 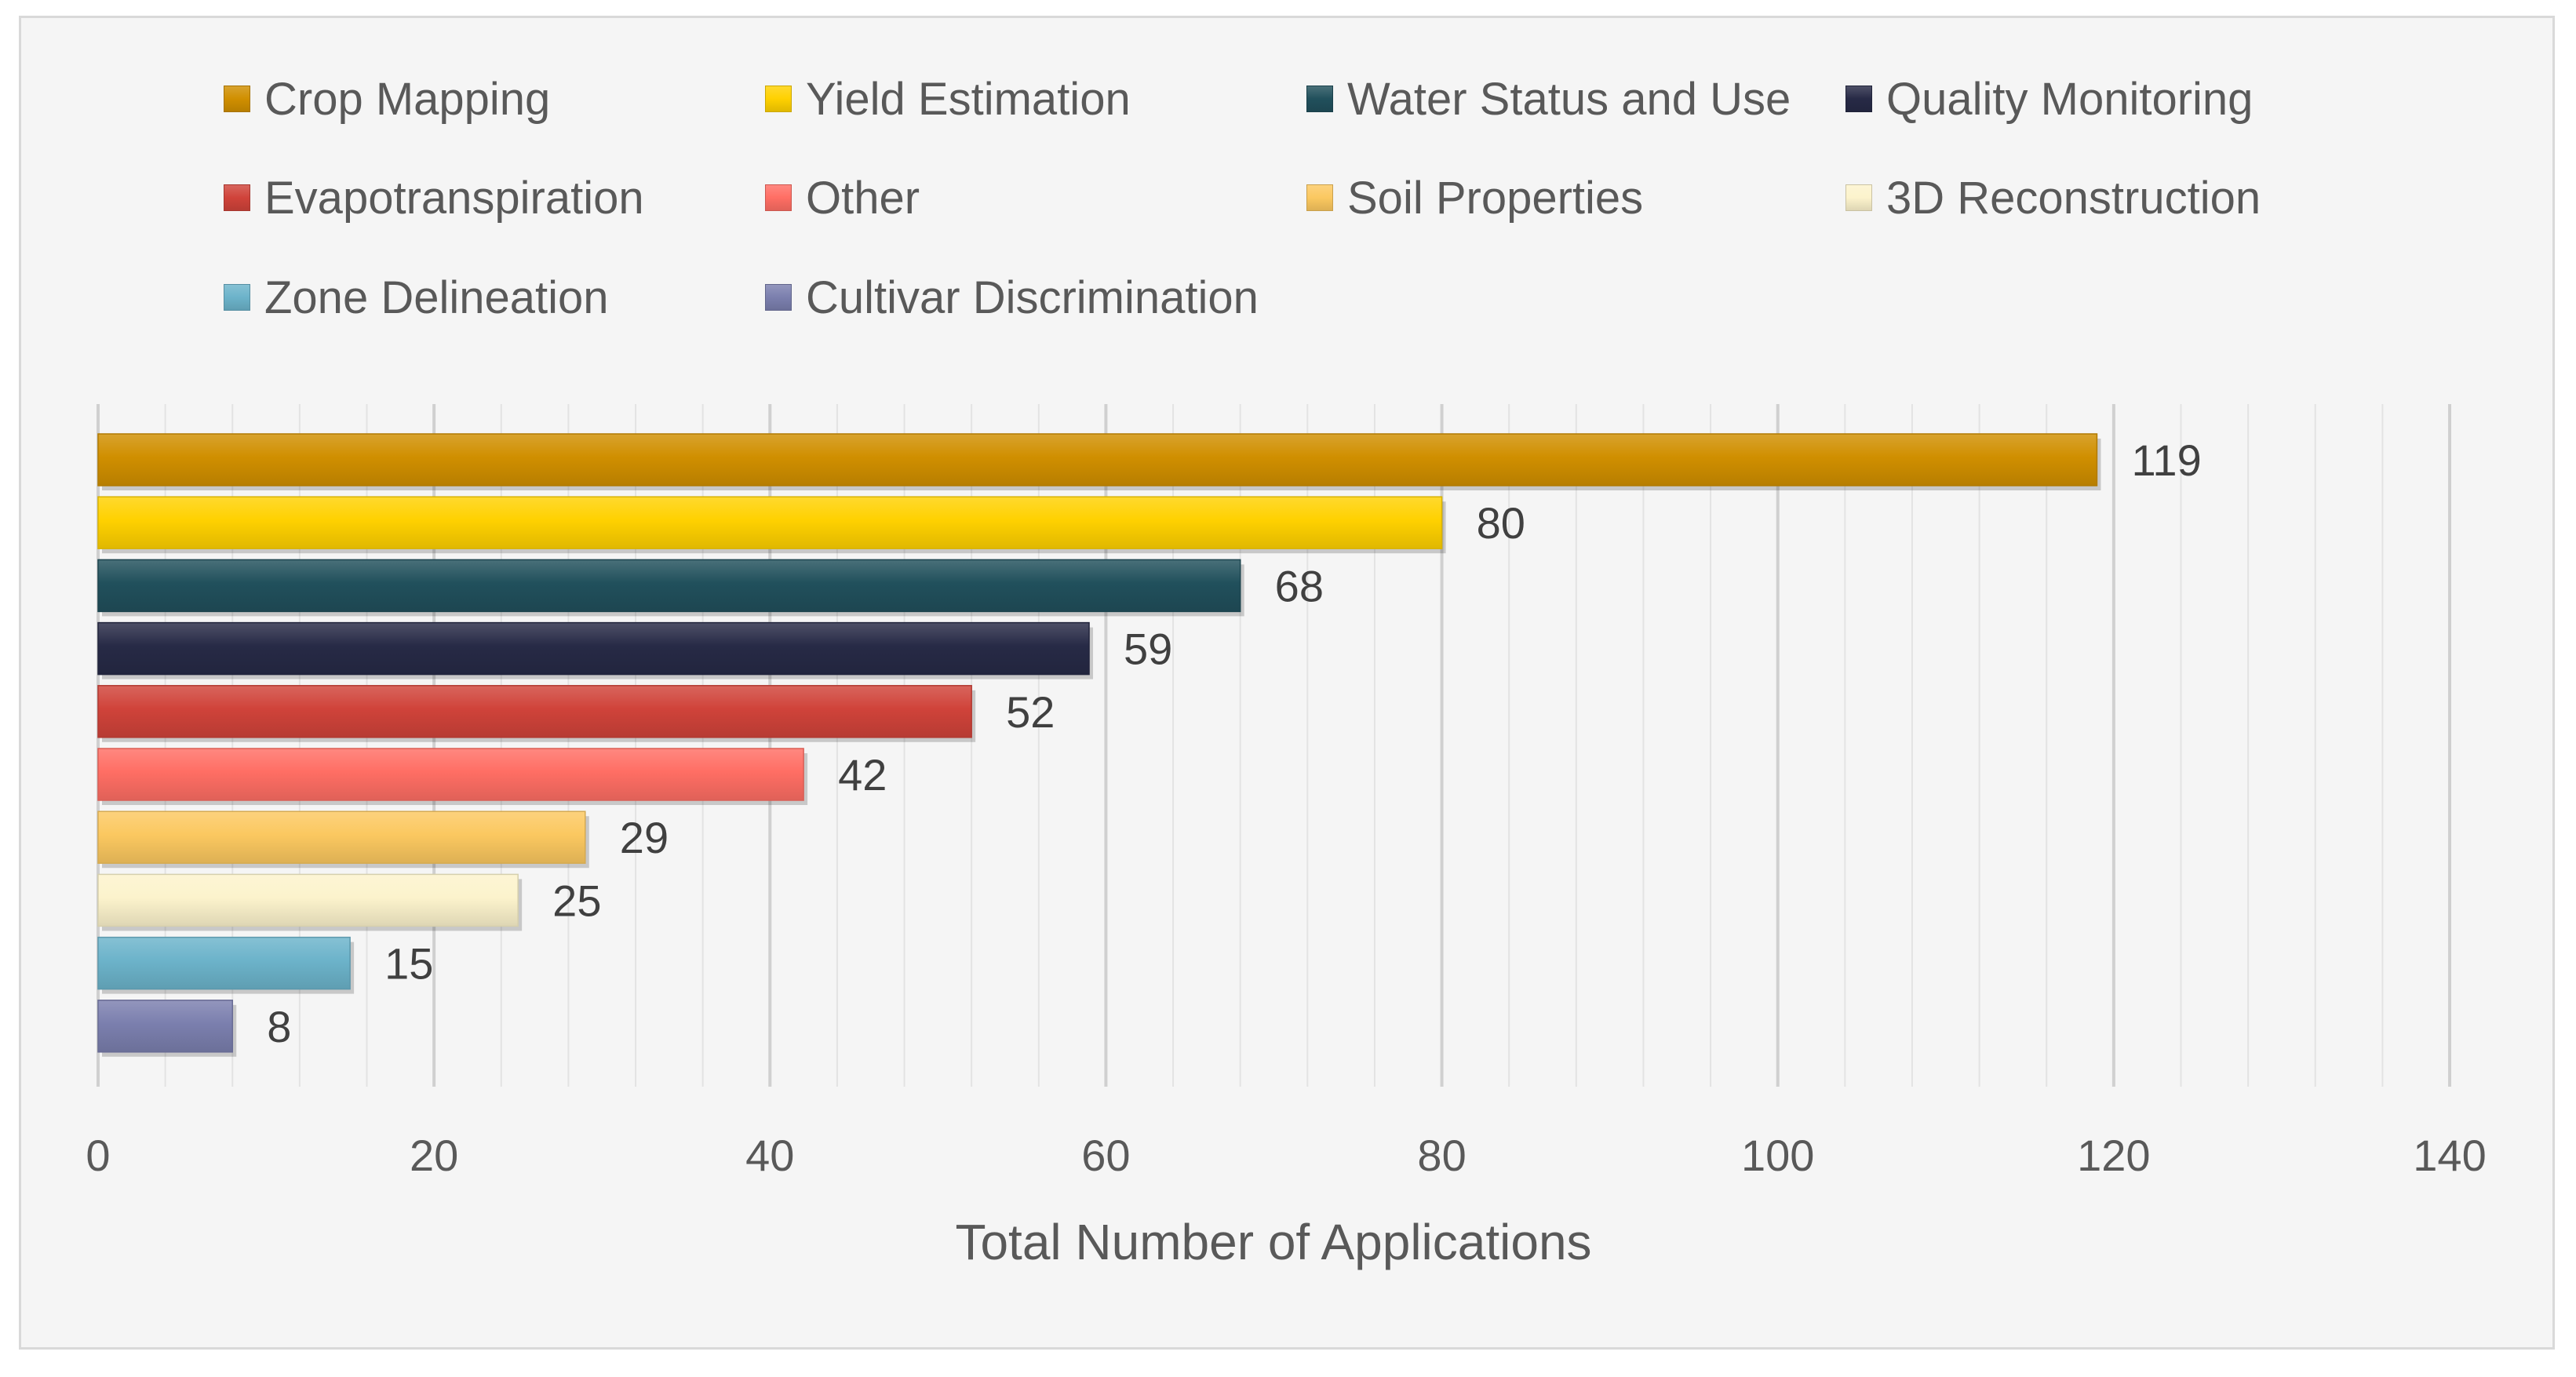 What do you see at coordinates (2070, 99) in the screenshot?
I see `legend-label: Quality Monitoring` at bounding box center [2070, 99].